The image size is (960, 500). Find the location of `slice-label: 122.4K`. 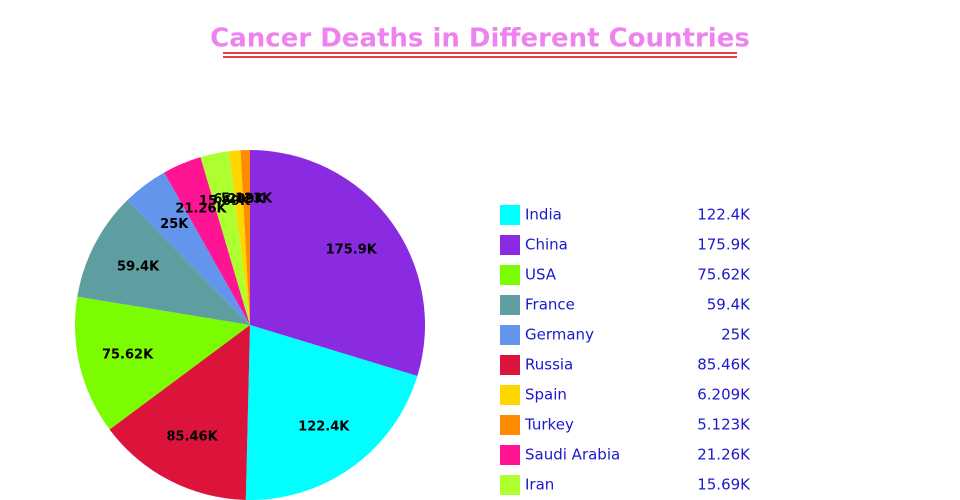

slice-label: 122.4K is located at coordinates (324, 427).